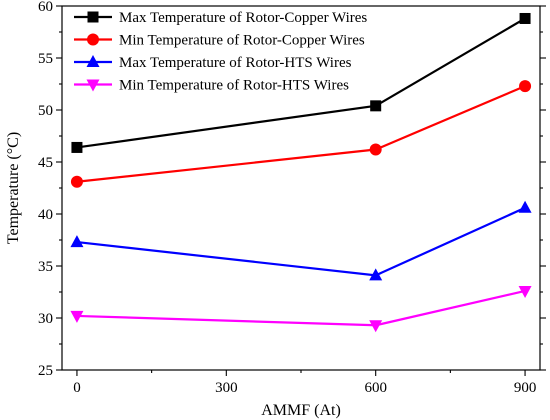 The image size is (550, 420). I want to click on legend-item: Max Temperature of Rotor-HTS Wires, so click(213, 63).